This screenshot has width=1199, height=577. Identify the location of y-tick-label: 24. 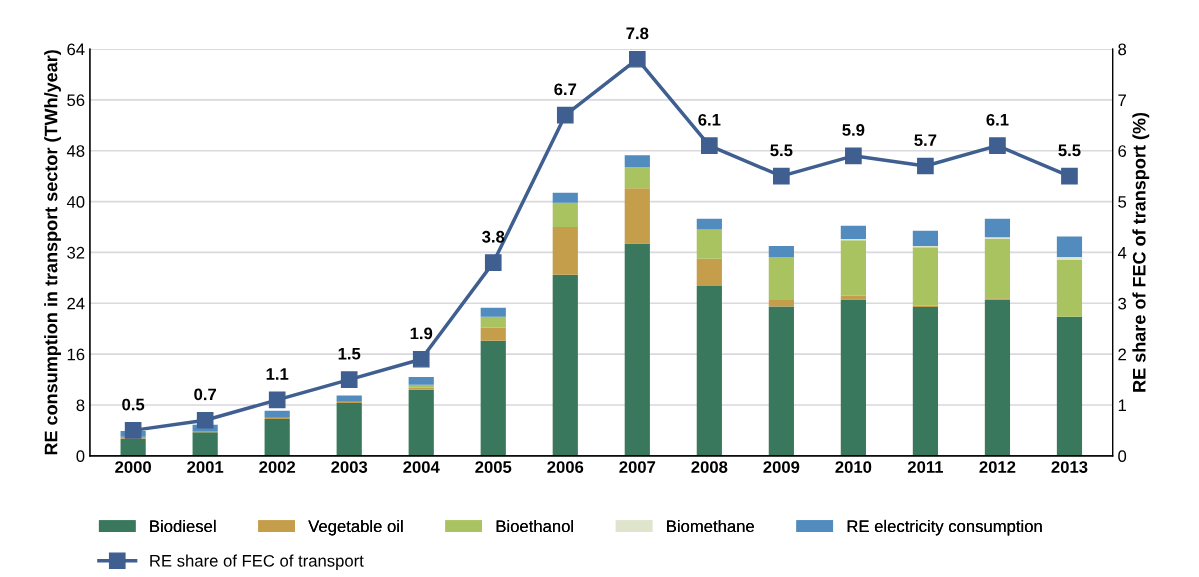
(76, 303).